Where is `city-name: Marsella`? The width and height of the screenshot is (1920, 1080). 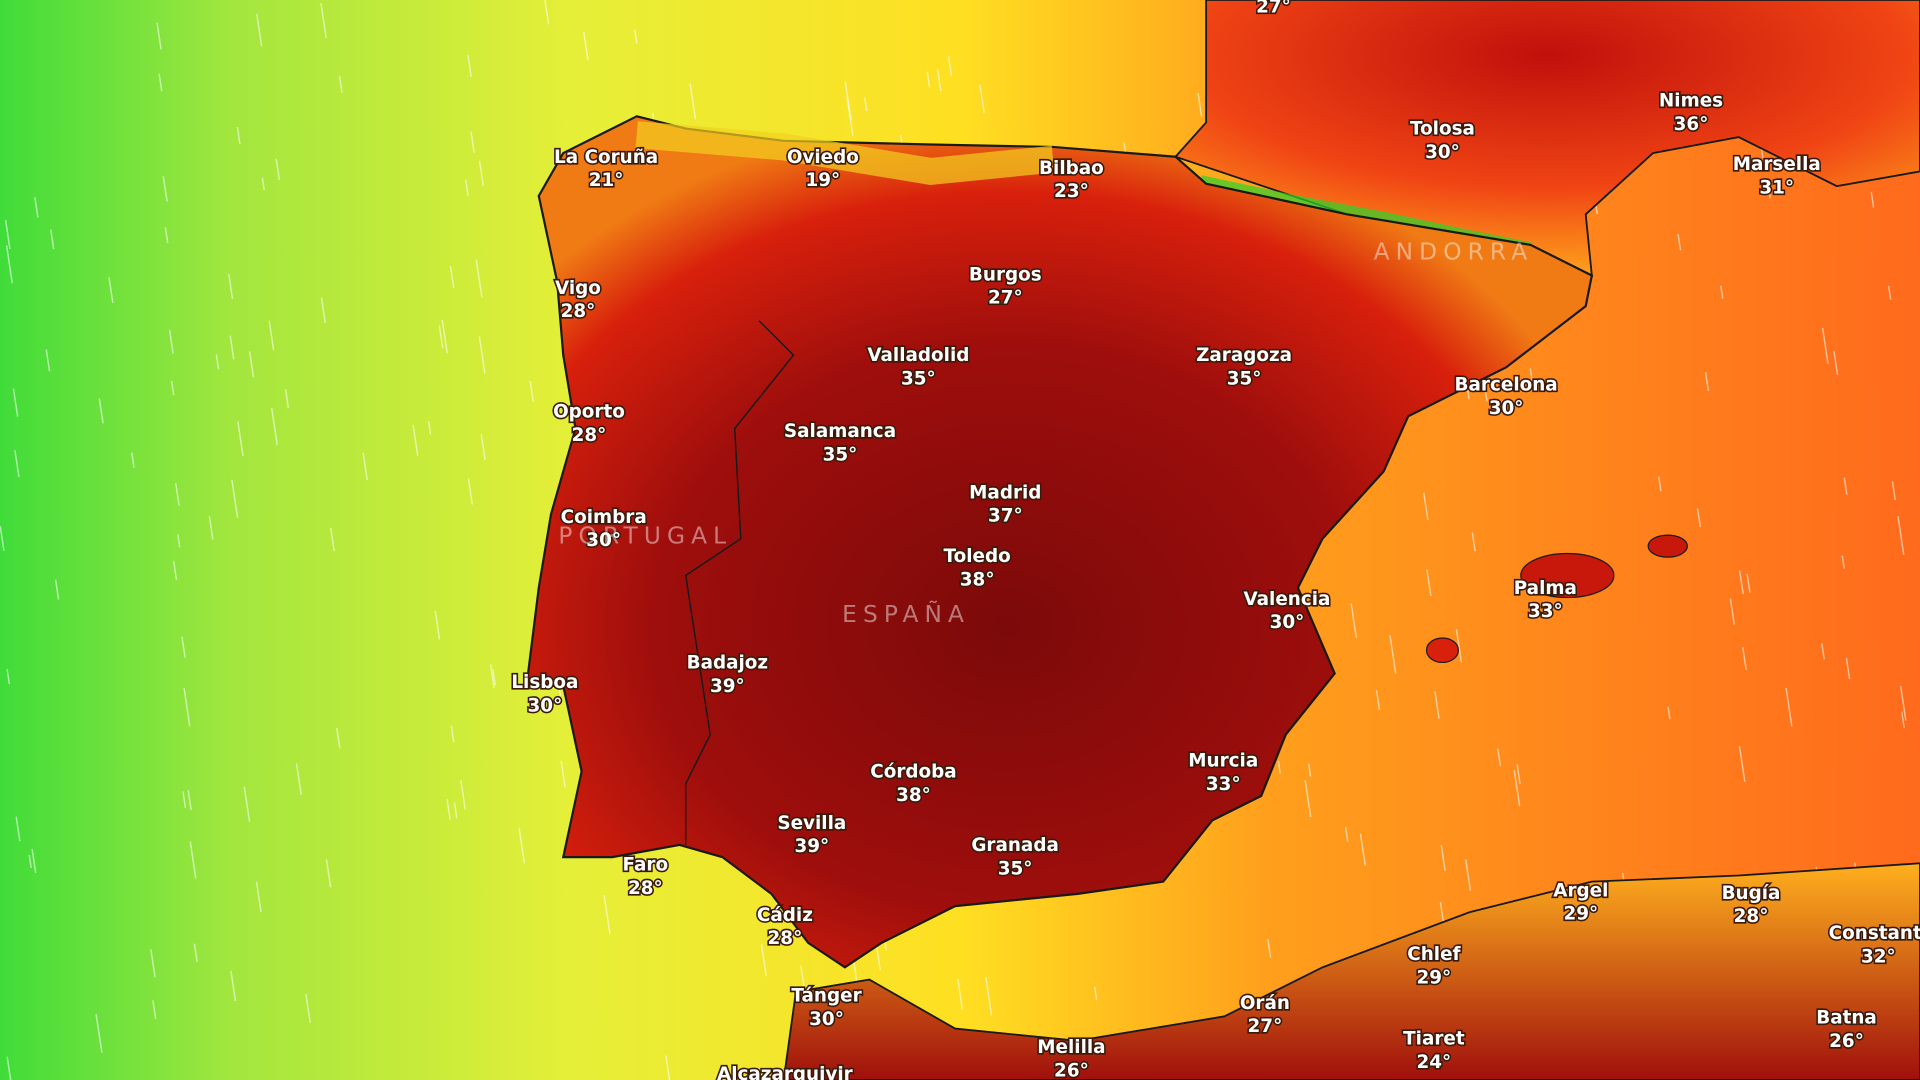 city-name: Marsella is located at coordinates (1777, 164).